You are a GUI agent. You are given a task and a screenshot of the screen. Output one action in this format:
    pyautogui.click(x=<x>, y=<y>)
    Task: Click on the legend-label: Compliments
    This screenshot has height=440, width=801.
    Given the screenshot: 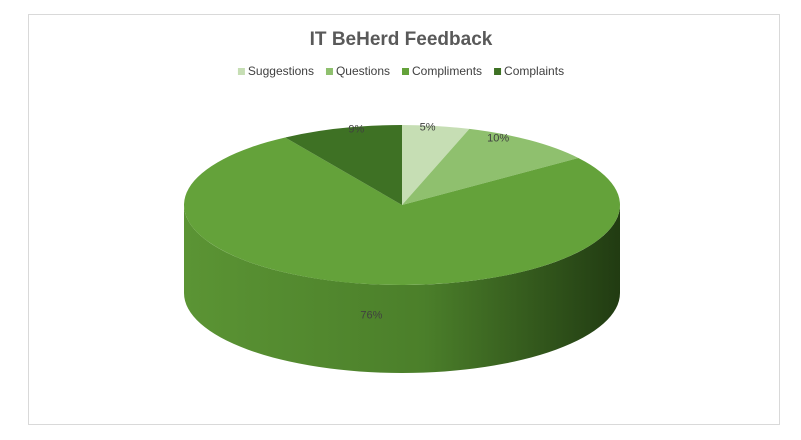 What is the action you would take?
    pyautogui.click(x=447, y=71)
    